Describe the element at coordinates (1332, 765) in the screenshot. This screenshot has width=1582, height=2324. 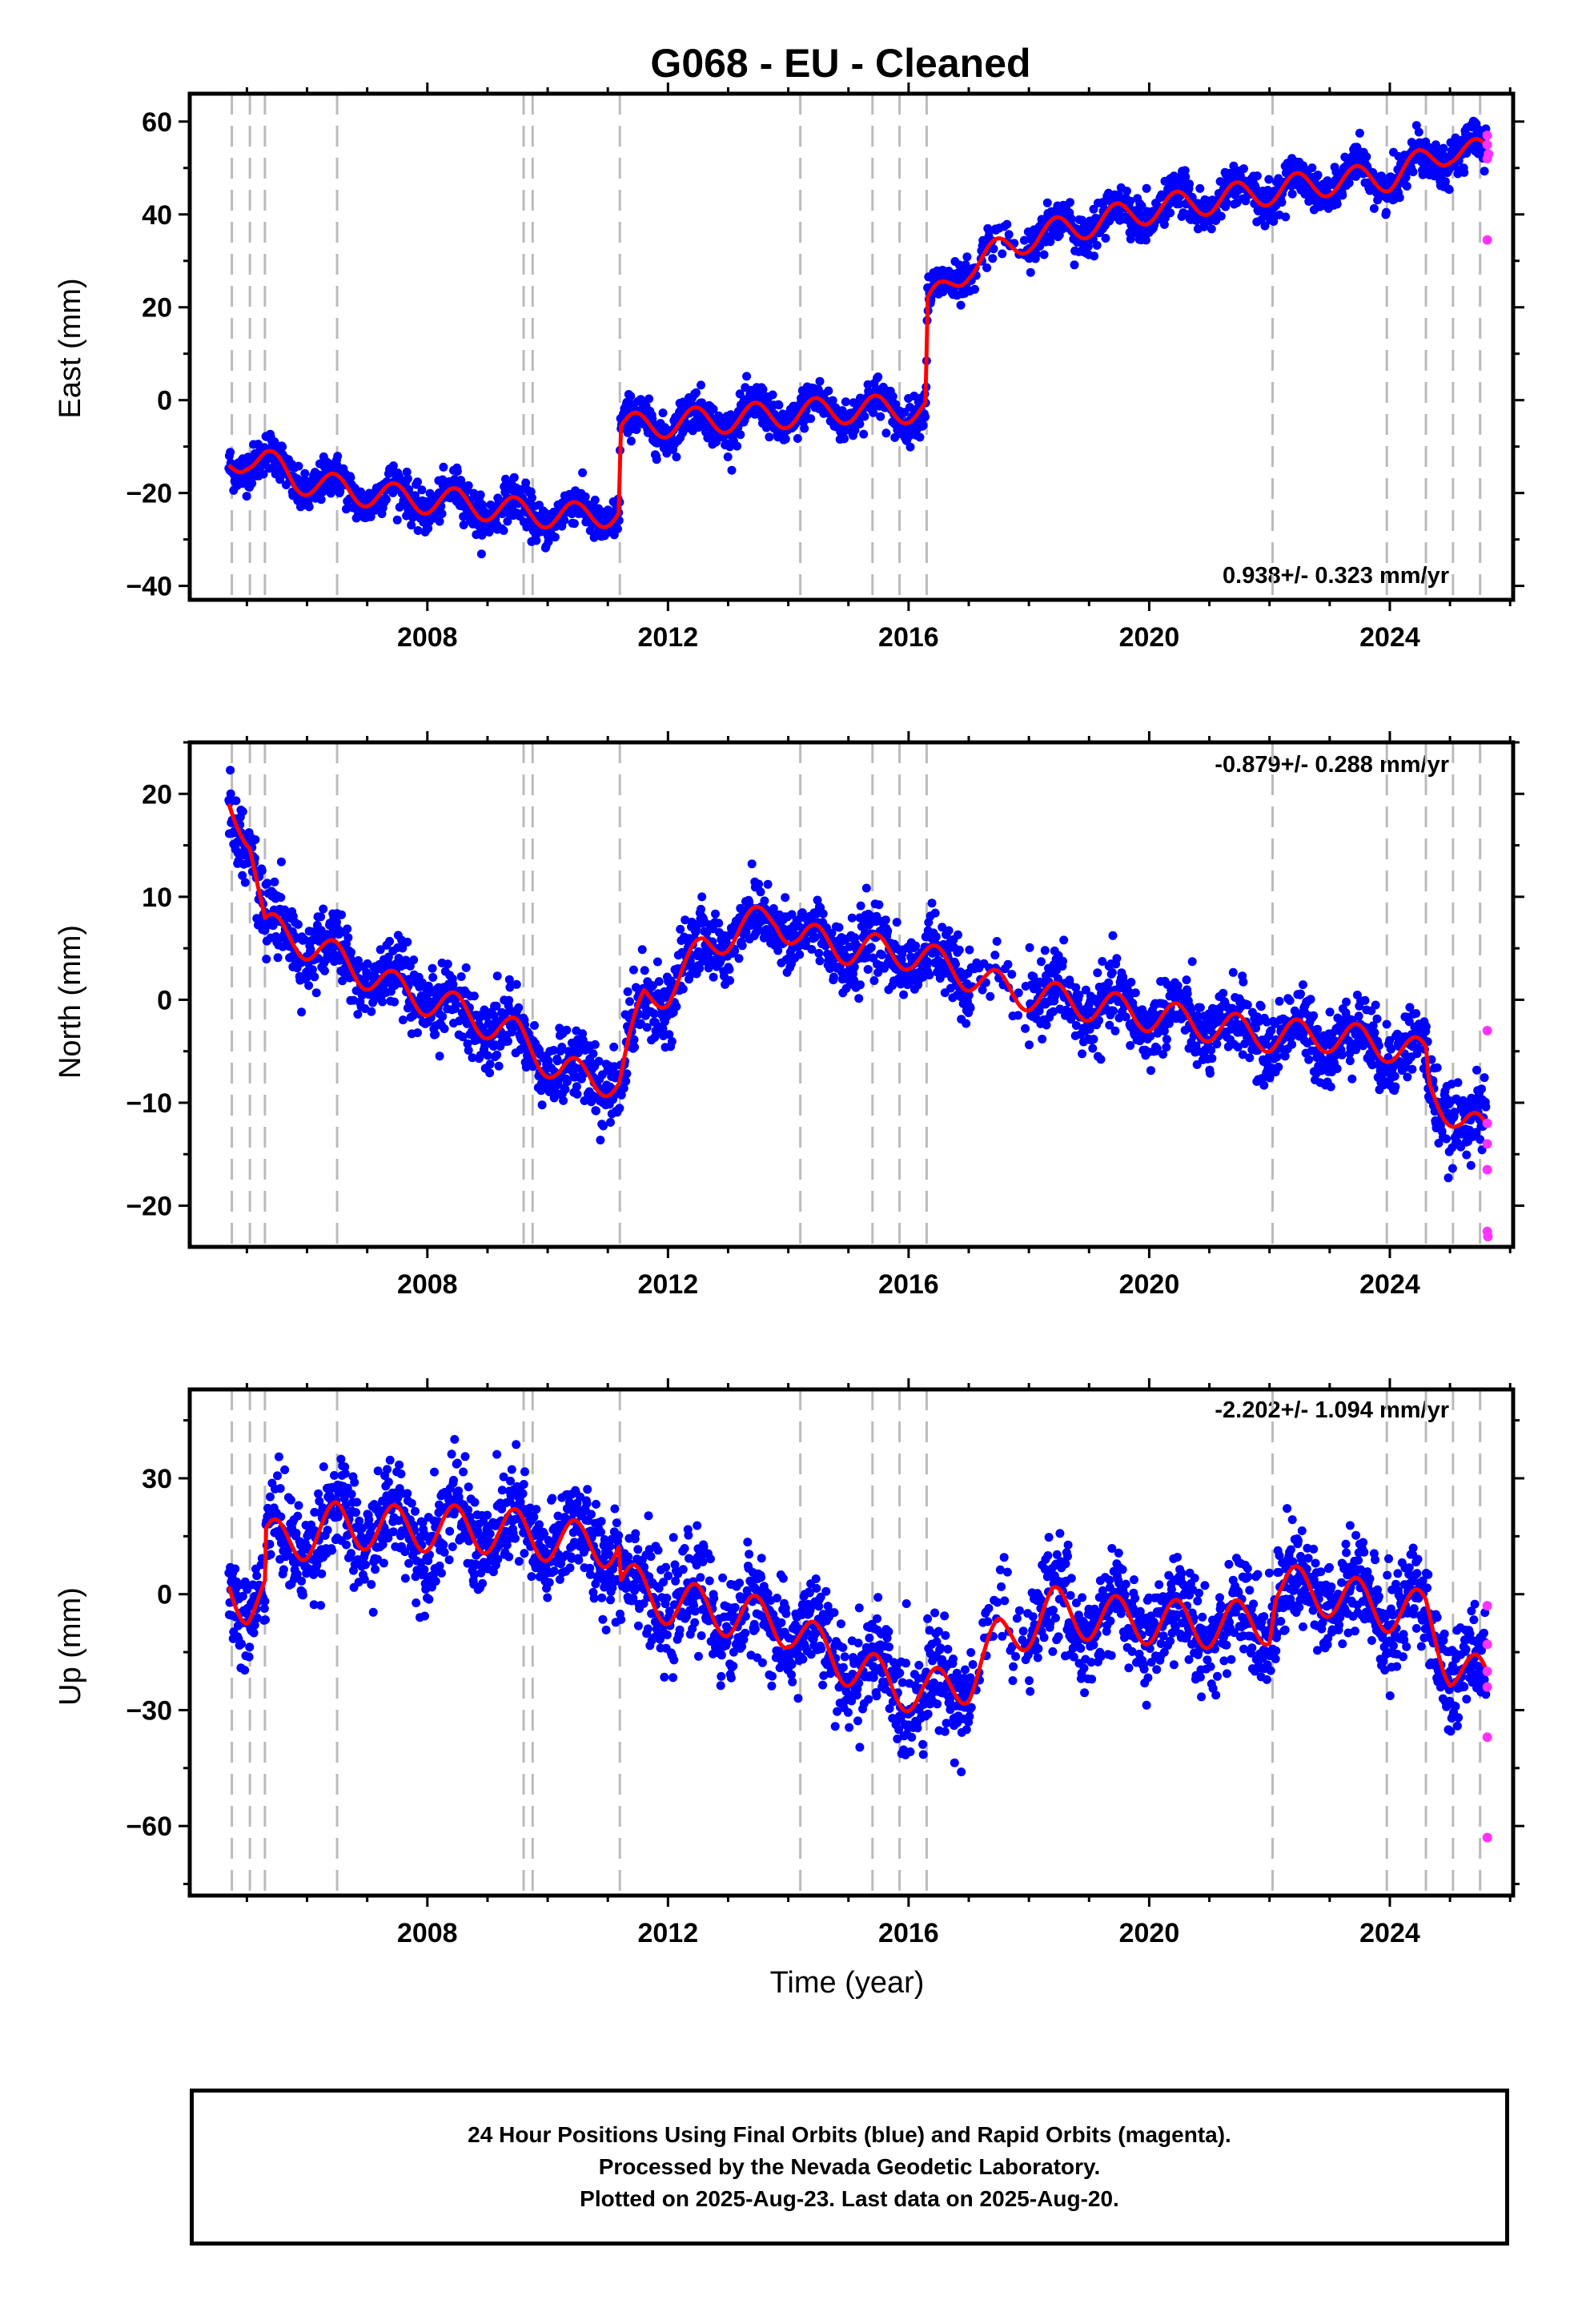
I see `rate-label: -0.879+/- 0.288 mm/yr` at that location.